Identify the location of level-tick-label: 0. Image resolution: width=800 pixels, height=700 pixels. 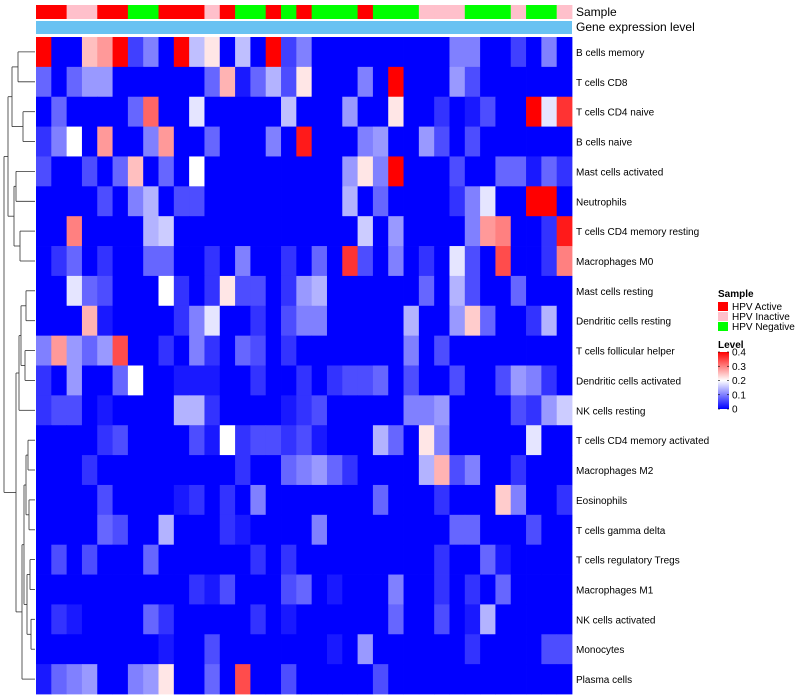
(735, 410).